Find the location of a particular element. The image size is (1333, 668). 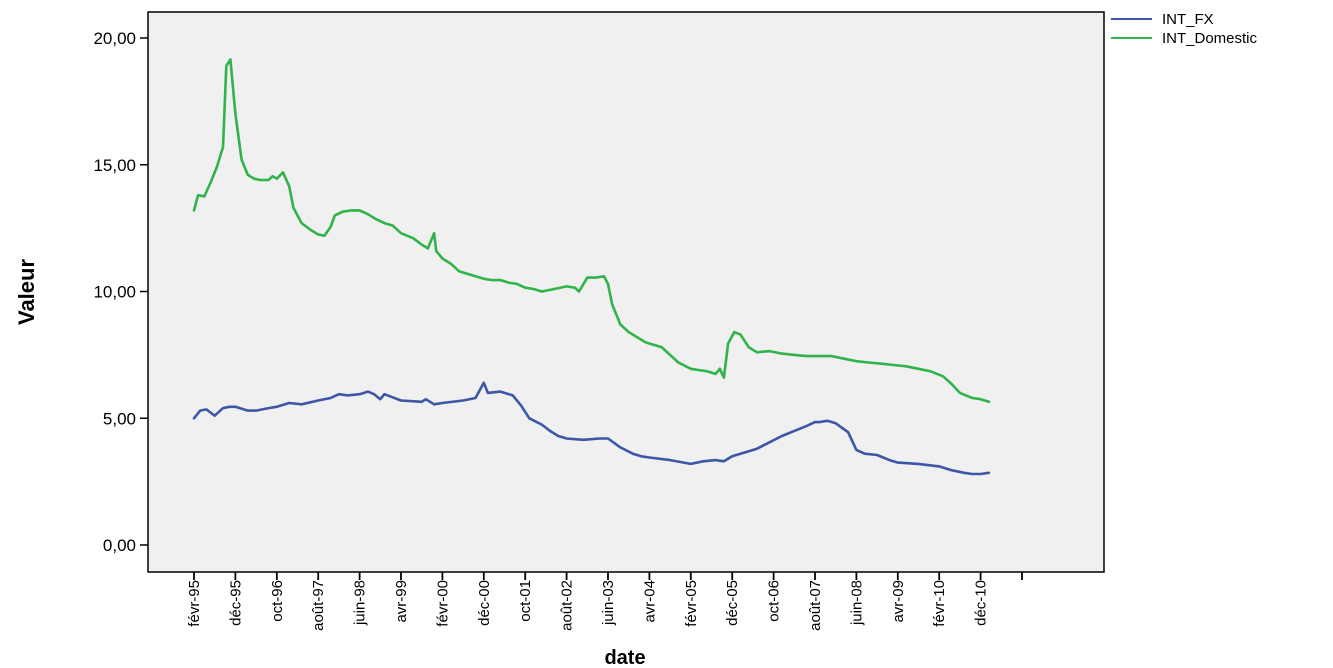

legend: INT_FX INT_Domestic is located at coordinates (1184, 29).